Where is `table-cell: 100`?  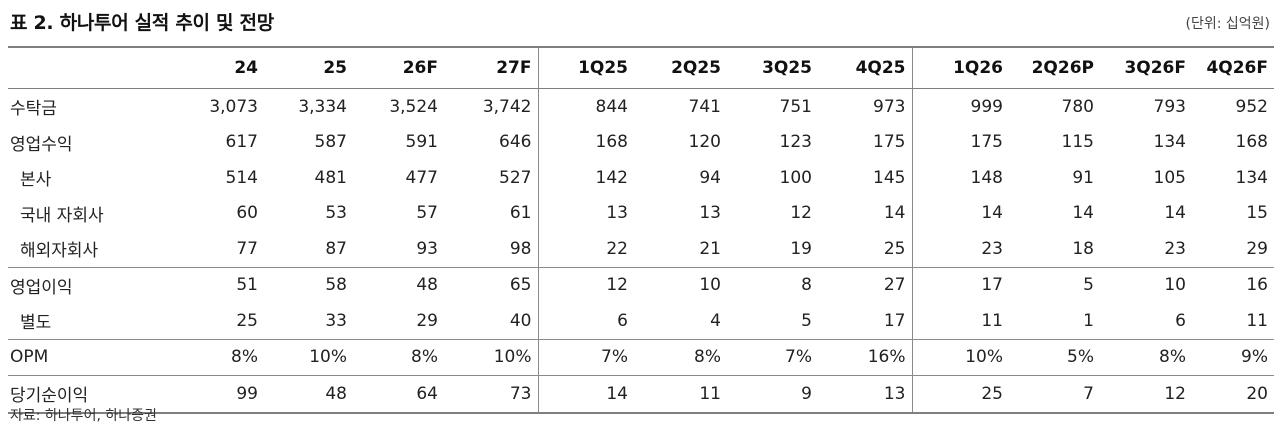 table-cell: 100 is located at coordinates (795, 177).